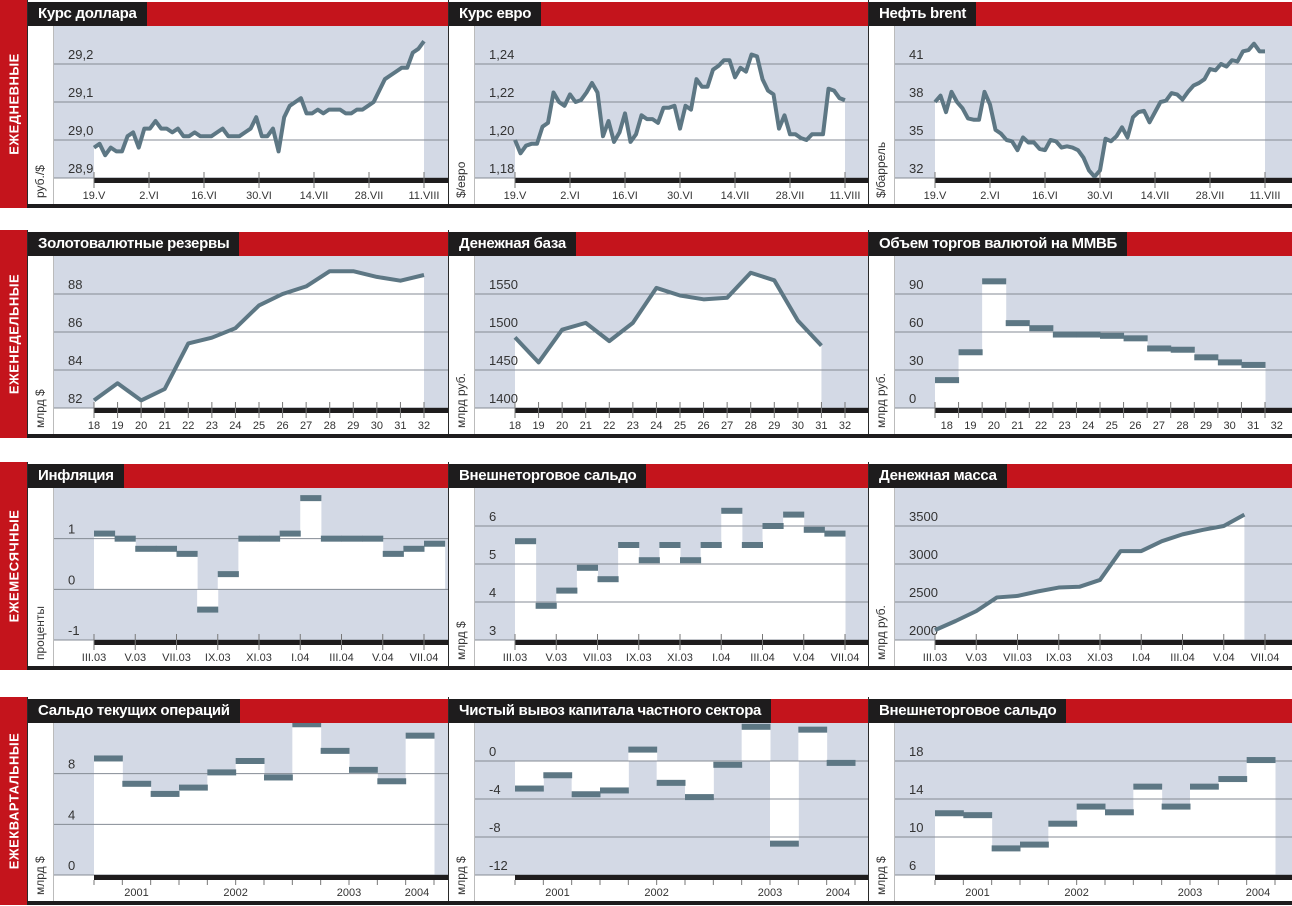 The height and width of the screenshot is (906, 1292). I want to click on chart-title-bar: Объем торгов валютой на ММВБ, so click(1080, 244).